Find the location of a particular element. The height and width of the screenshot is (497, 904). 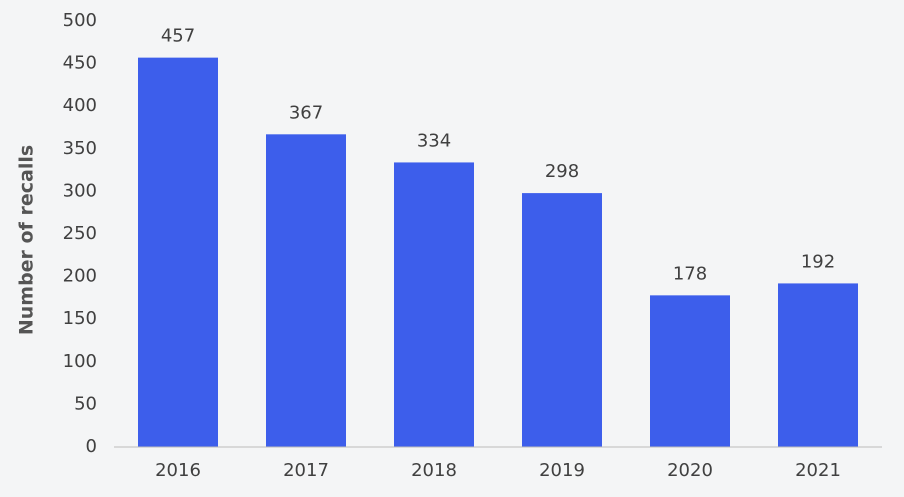

data-label: 367 is located at coordinates (306, 112).